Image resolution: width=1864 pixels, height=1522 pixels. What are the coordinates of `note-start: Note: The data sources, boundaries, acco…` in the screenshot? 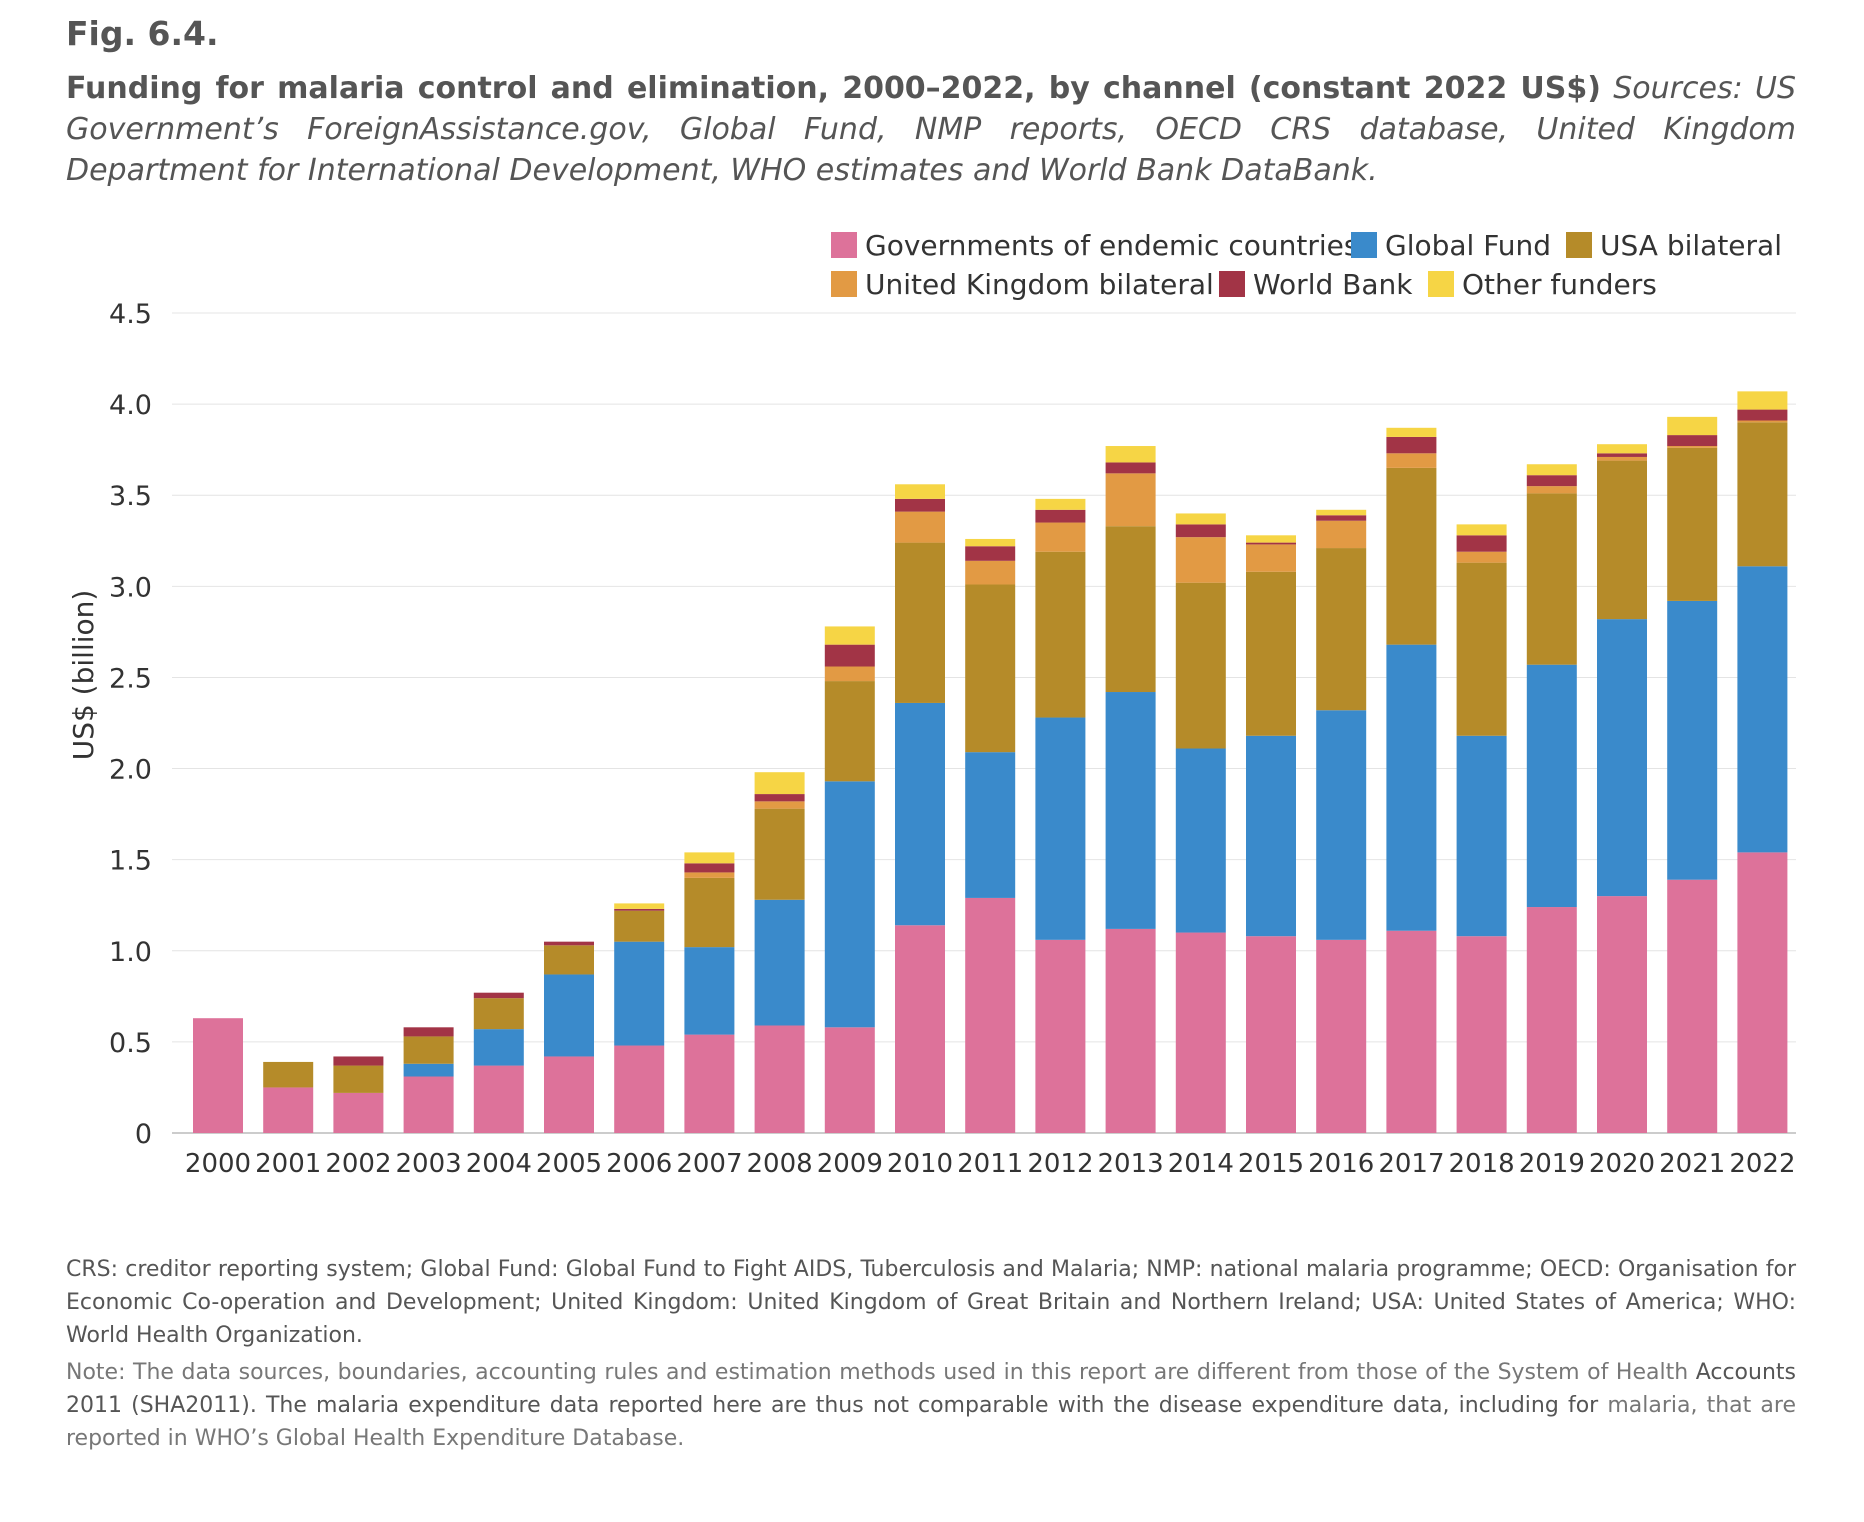 It's located at (881, 1372).